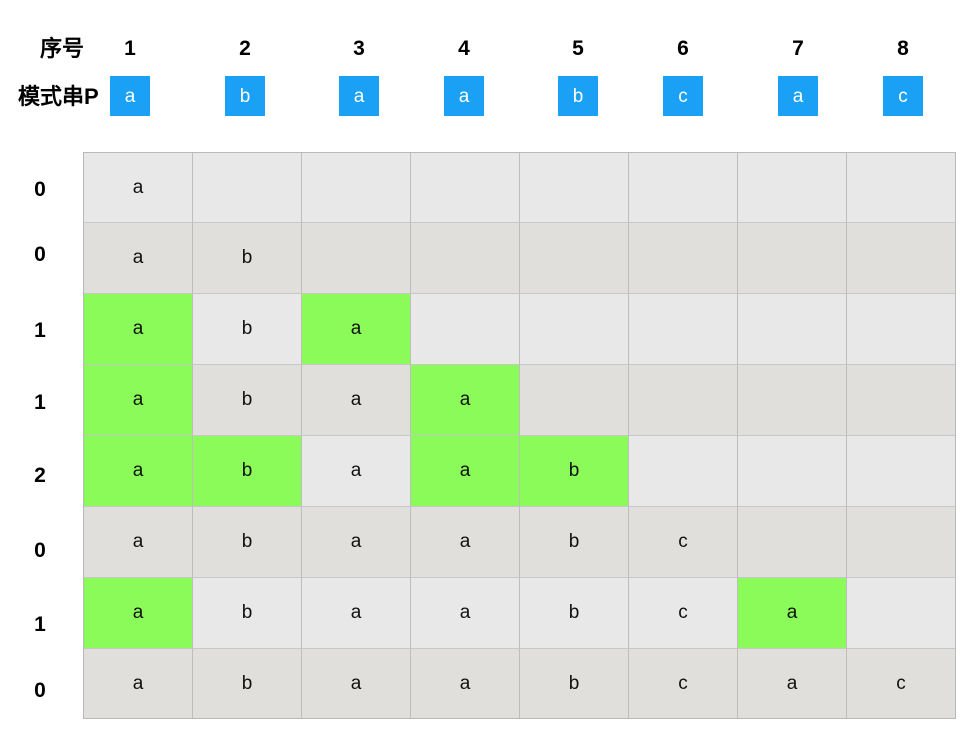 This screenshot has width=969, height=745. Describe the element at coordinates (40, 550) in the screenshot. I see `next-value-6: 0` at that location.